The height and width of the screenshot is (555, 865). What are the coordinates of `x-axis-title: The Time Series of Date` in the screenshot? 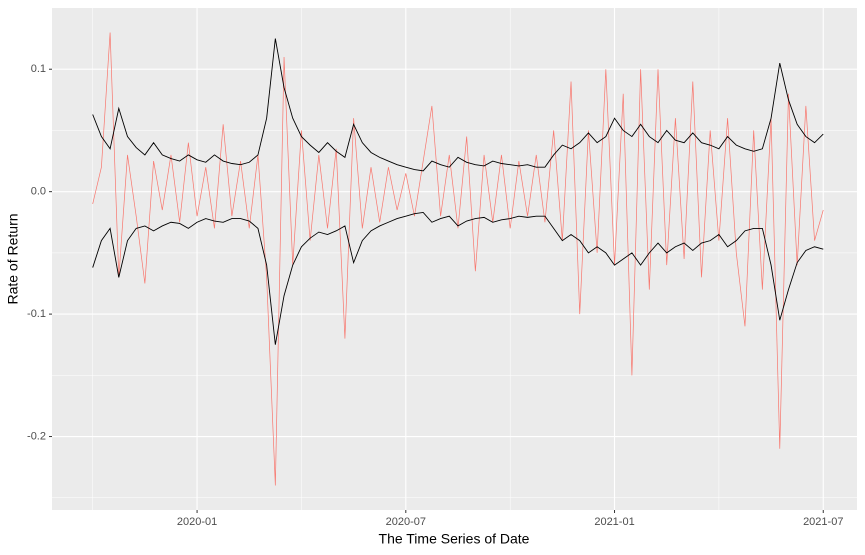 It's located at (454, 539).